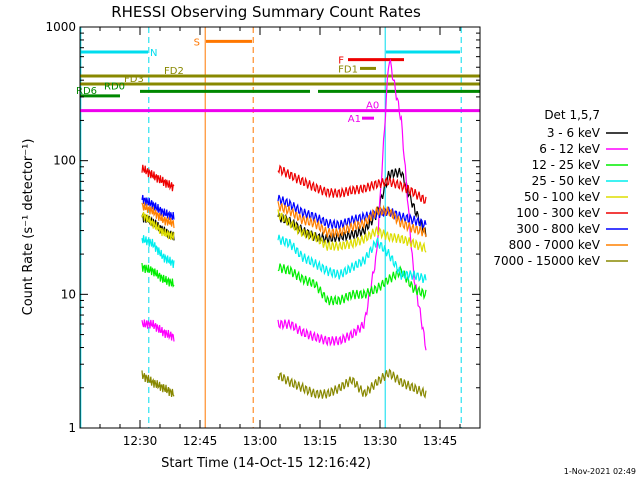  I want to click on y-tick-label: 1000, so click(60, 27).